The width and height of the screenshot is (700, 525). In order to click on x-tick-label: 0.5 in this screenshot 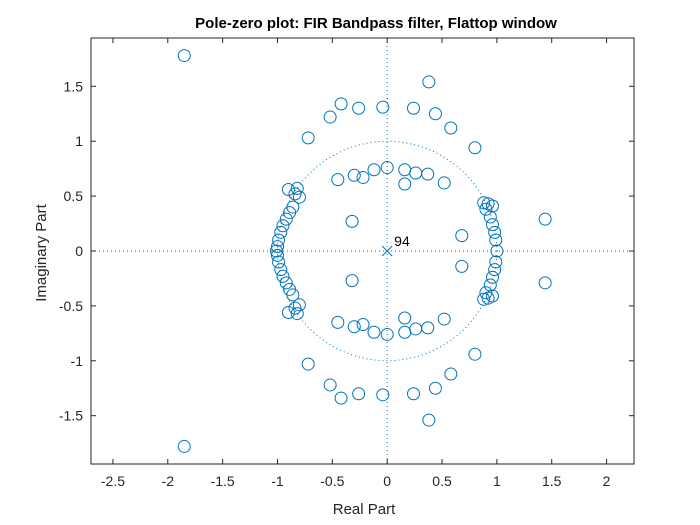, I will do `click(442, 481)`.